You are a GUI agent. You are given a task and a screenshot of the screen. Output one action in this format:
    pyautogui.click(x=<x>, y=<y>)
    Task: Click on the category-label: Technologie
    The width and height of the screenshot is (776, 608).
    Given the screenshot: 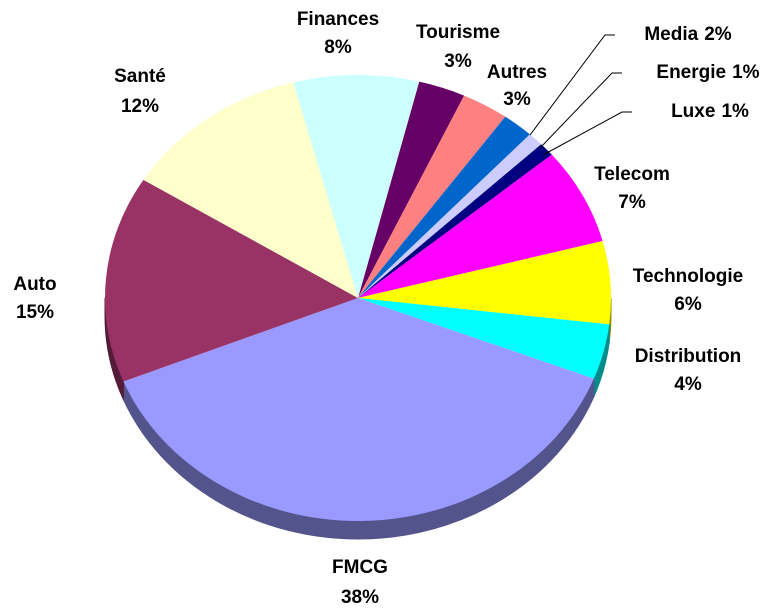 What is the action you would take?
    pyautogui.click(x=688, y=276)
    